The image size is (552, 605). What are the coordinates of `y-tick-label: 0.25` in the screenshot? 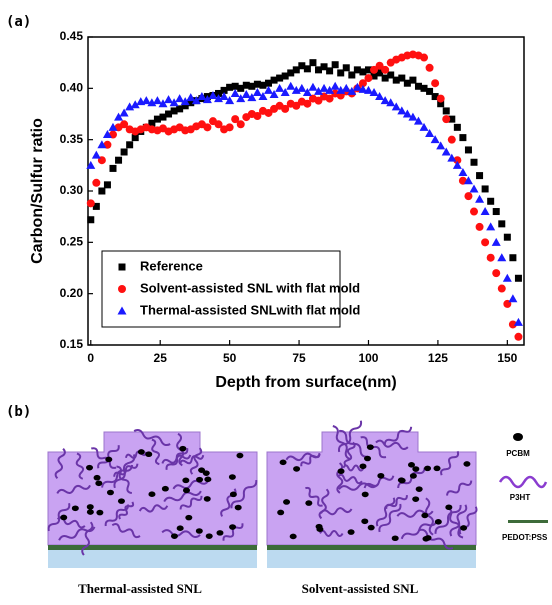 It's located at (72, 242).